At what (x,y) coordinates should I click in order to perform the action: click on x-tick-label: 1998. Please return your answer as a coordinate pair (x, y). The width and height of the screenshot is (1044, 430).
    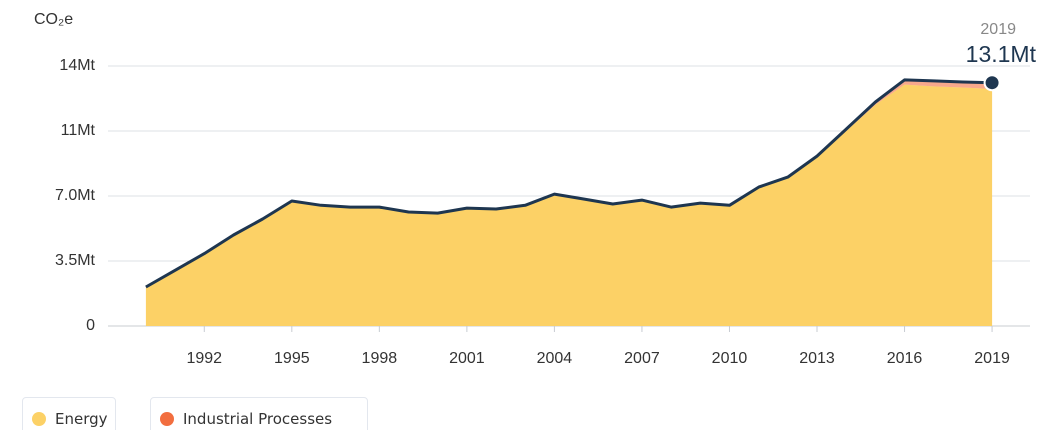
    Looking at the image, I should click on (380, 358).